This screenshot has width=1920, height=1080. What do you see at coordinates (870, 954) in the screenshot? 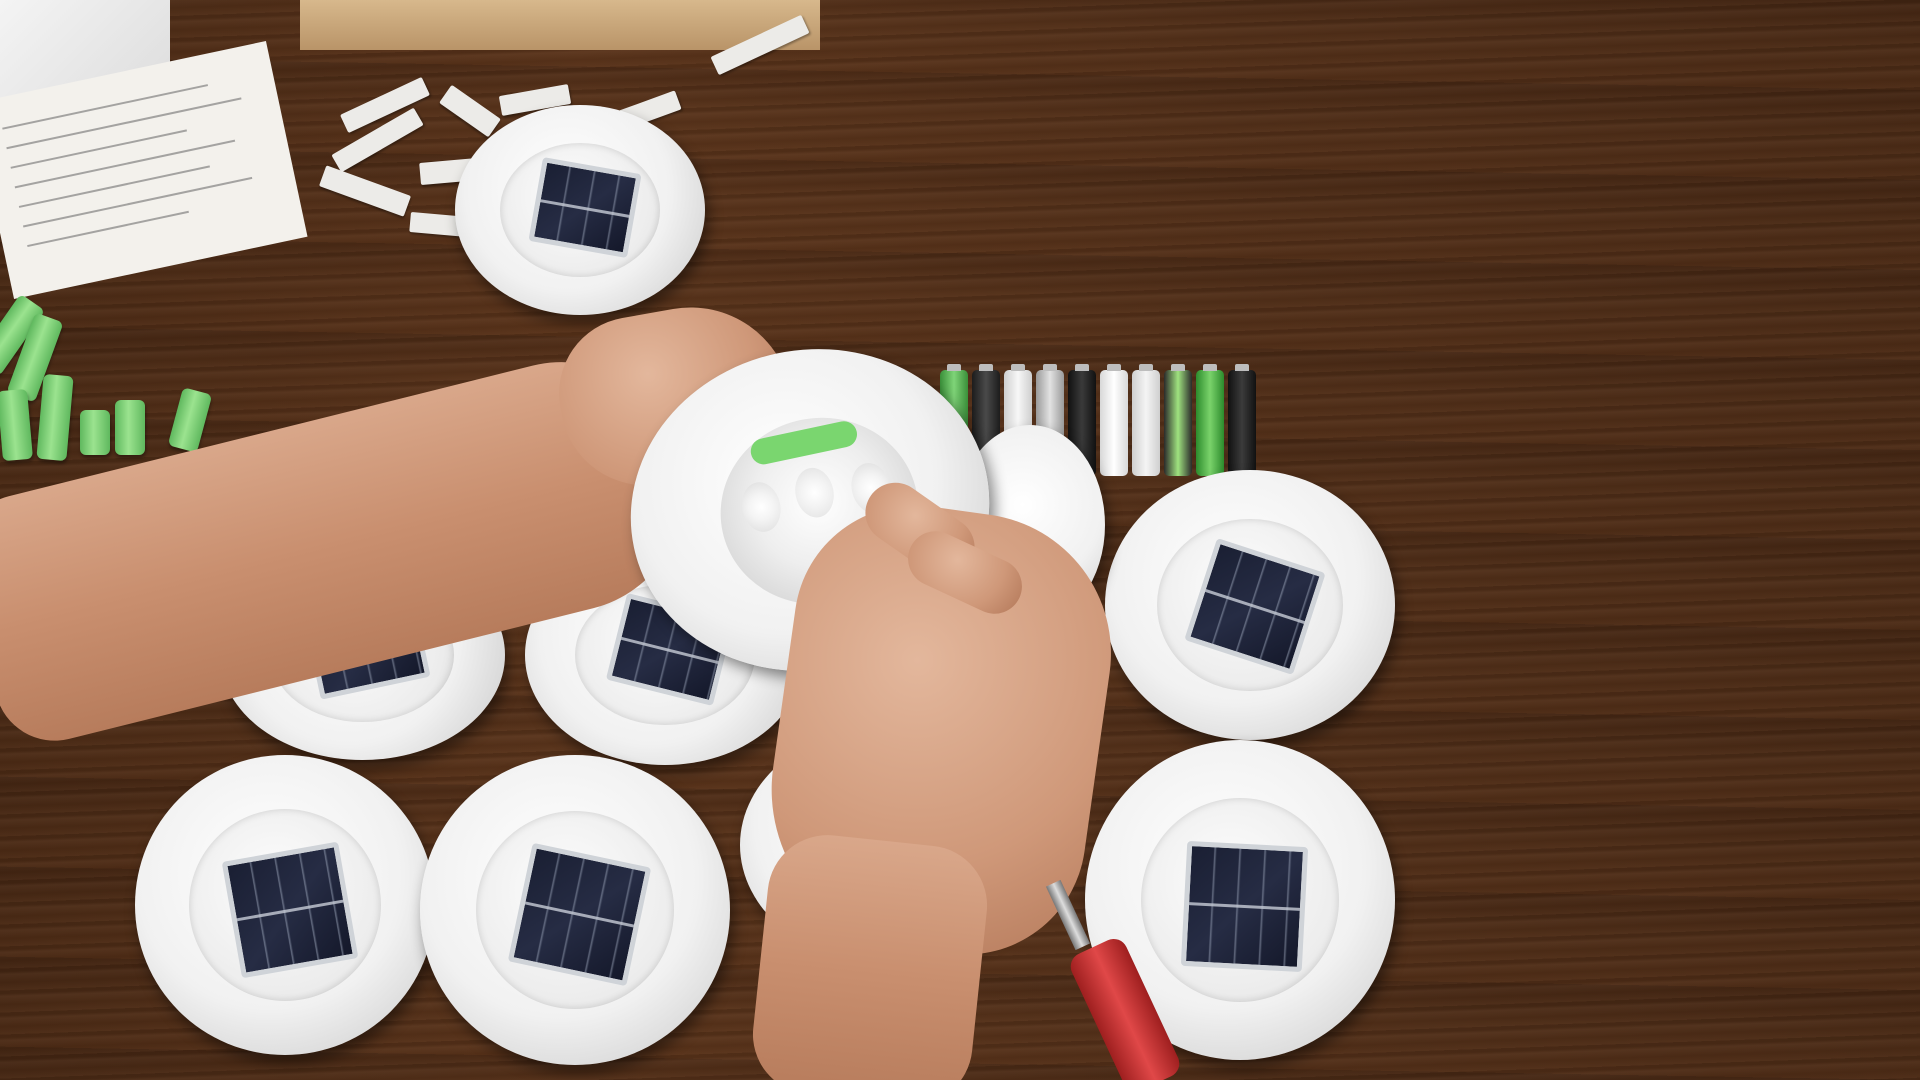
I see `right-forearm` at bounding box center [870, 954].